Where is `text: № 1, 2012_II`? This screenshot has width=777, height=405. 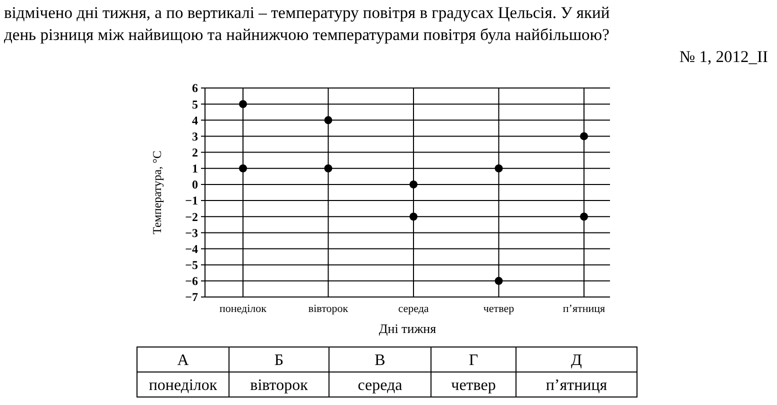 text: № 1, 2012_II is located at coordinates (723, 56).